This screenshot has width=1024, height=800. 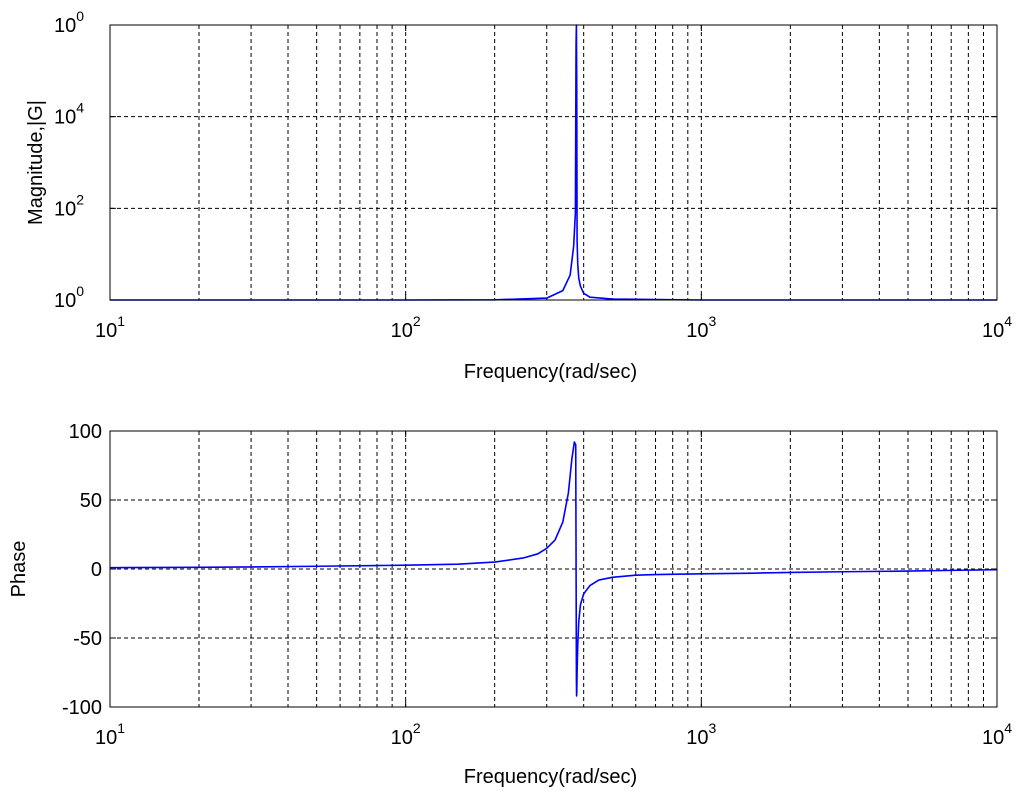 I want to click on y-tick-label: 0, so click(x=96, y=570).